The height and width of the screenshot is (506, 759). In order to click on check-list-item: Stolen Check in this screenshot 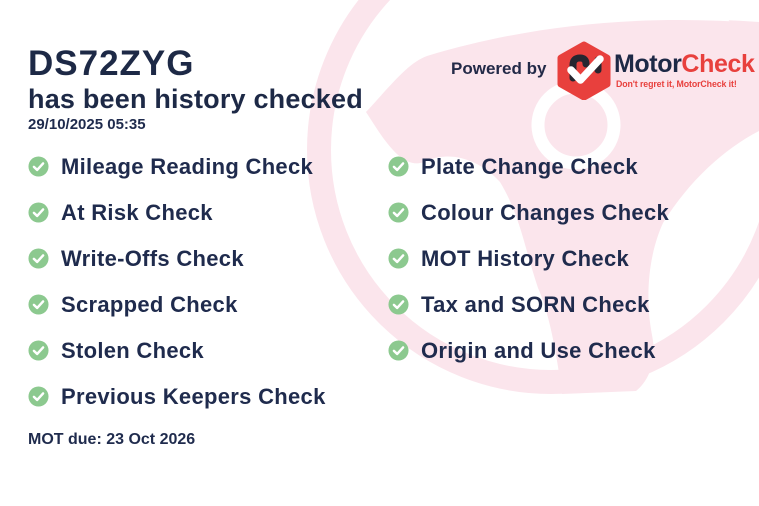, I will do `click(177, 350)`.